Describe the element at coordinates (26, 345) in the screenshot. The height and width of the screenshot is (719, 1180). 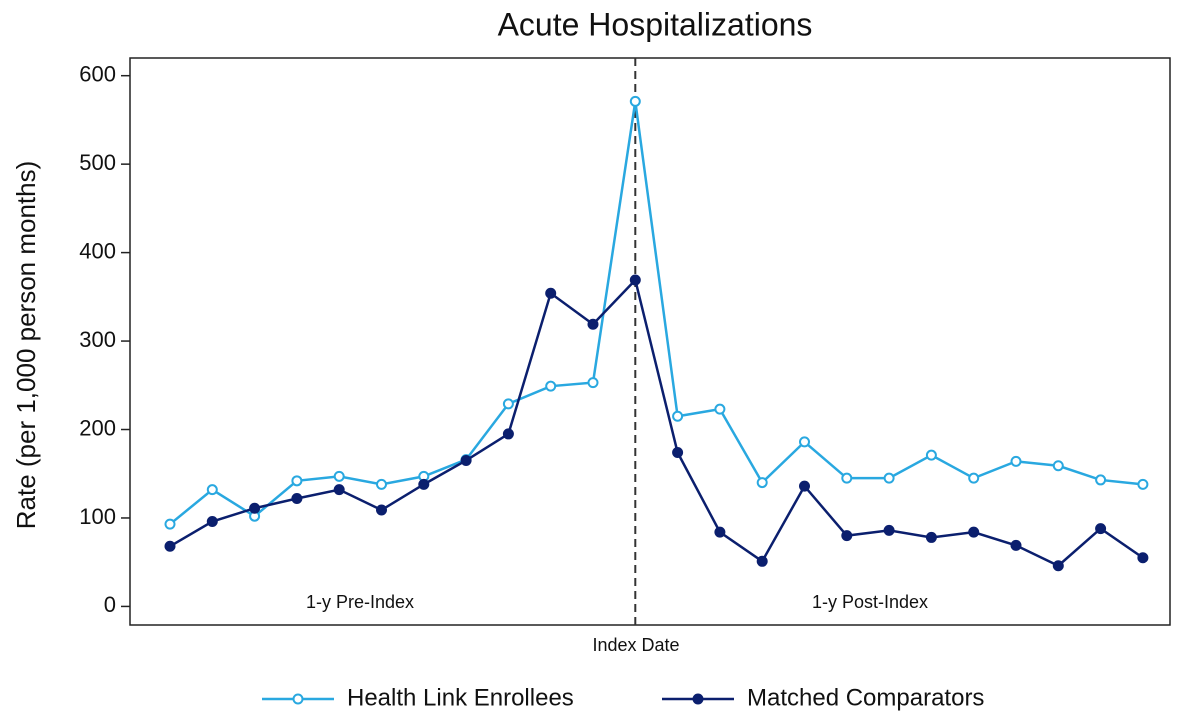
I see `y-axis-label: Rate (per 1,000 person months)` at that location.